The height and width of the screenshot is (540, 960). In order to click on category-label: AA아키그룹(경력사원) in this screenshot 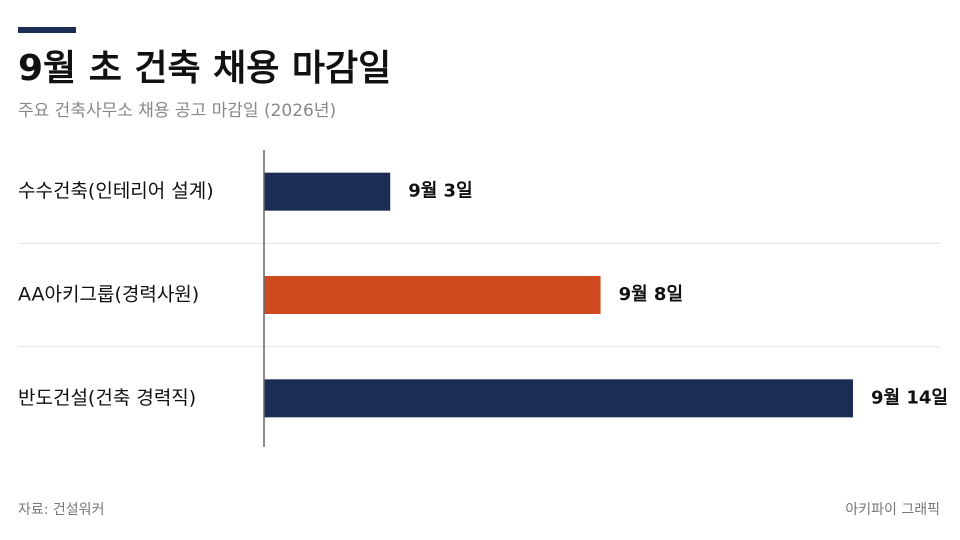, I will do `click(108, 295)`.